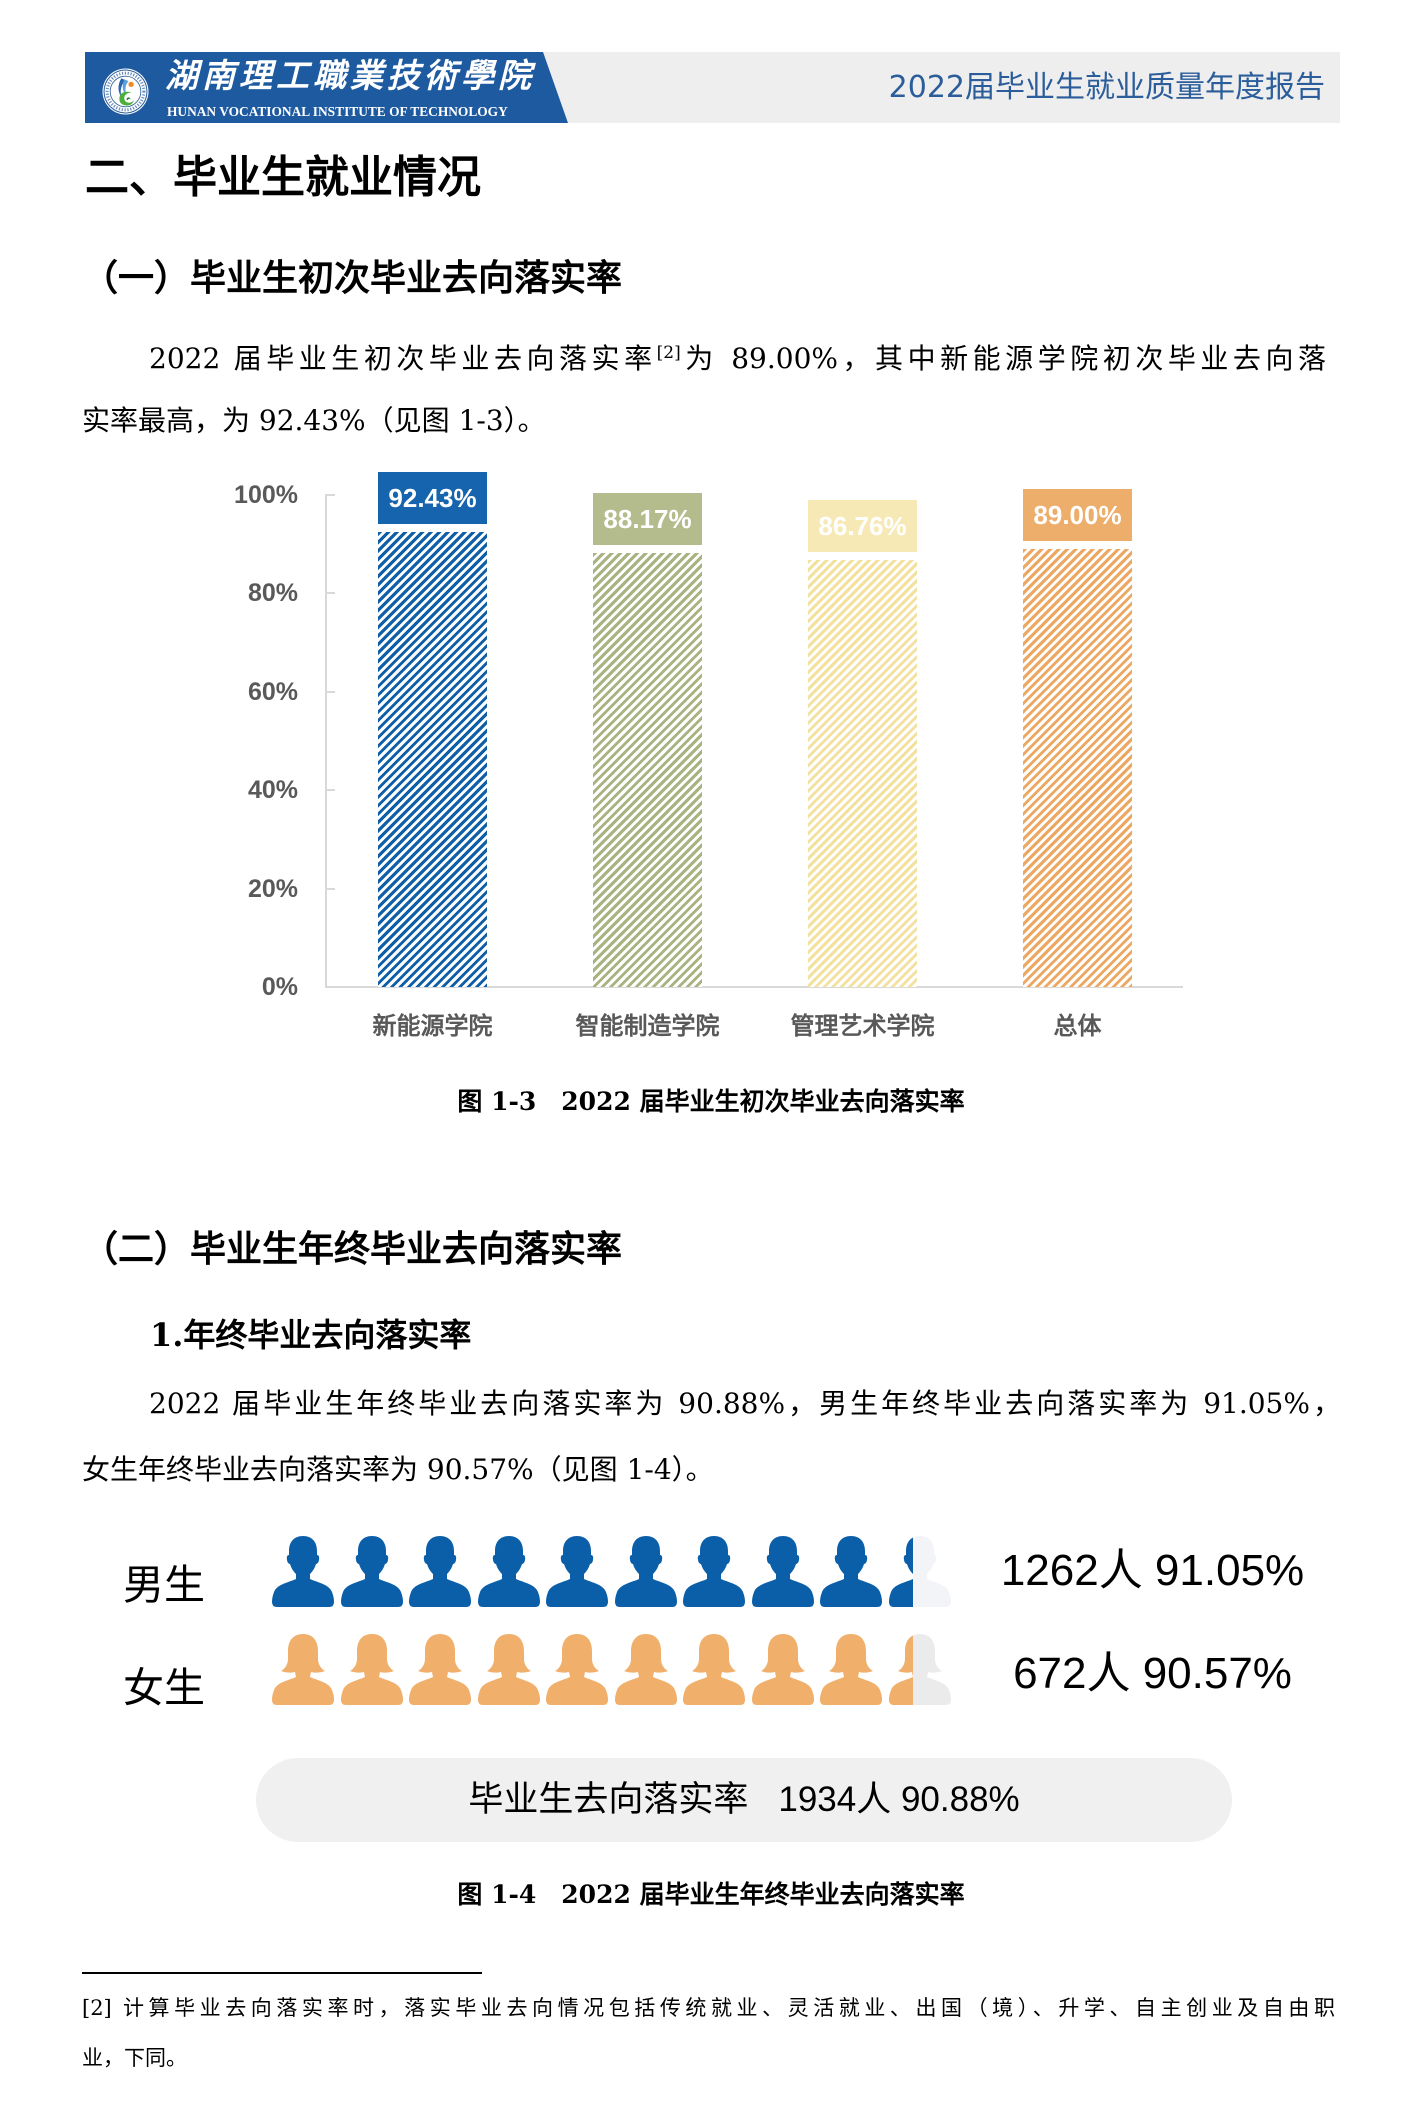 This screenshot has height=2105, width=1408. Describe the element at coordinates (1106, 87) in the screenshot. I see `report-title: 2022届毕业生就业质量年度报告` at that location.